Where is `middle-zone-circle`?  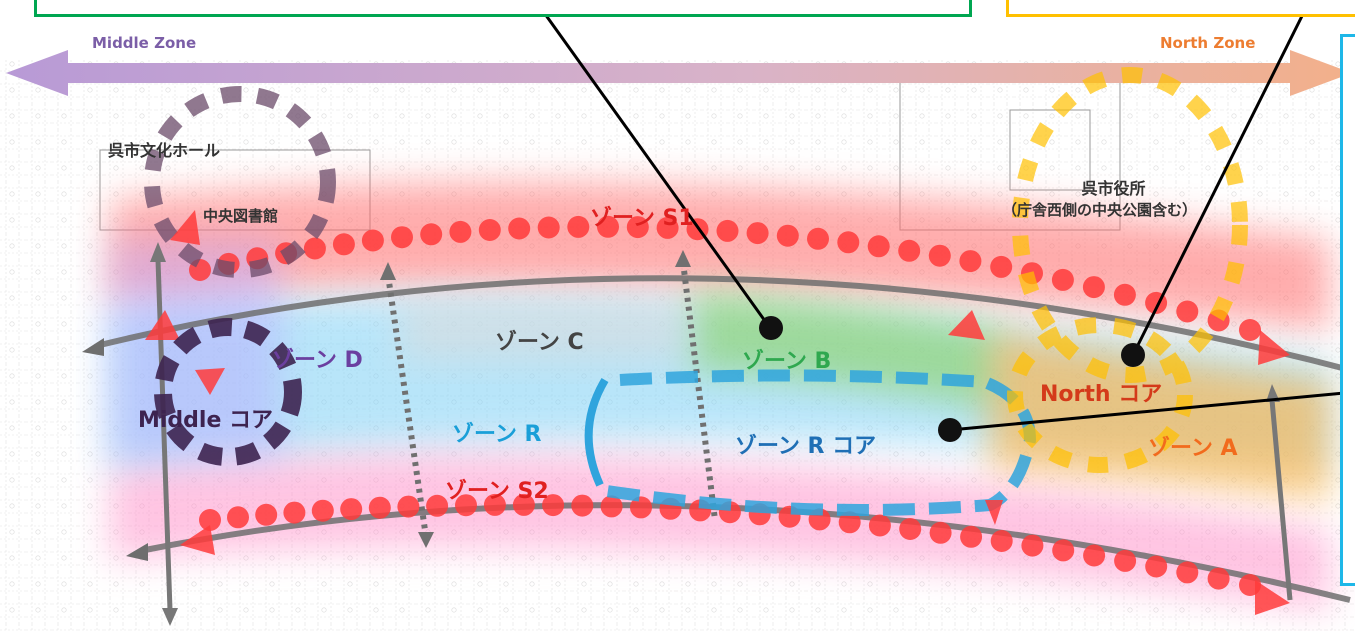
middle-zone-circle is located at coordinates (240, 182).